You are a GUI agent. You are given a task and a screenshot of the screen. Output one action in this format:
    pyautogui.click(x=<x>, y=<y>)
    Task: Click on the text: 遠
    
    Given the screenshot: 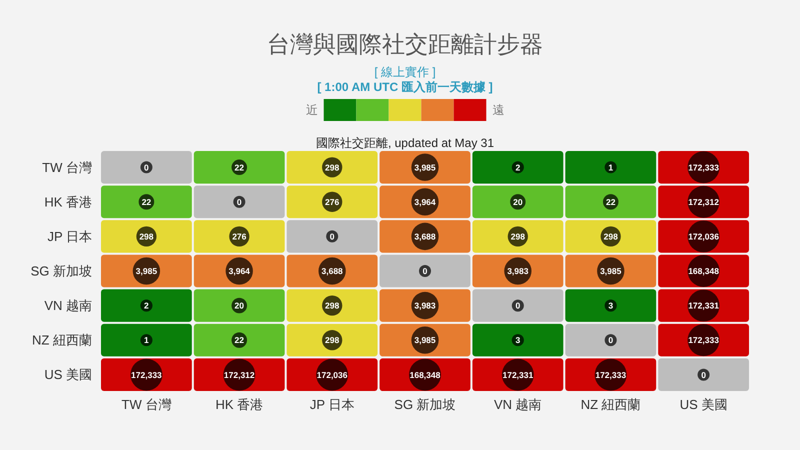 What is the action you would take?
    pyautogui.click(x=498, y=110)
    